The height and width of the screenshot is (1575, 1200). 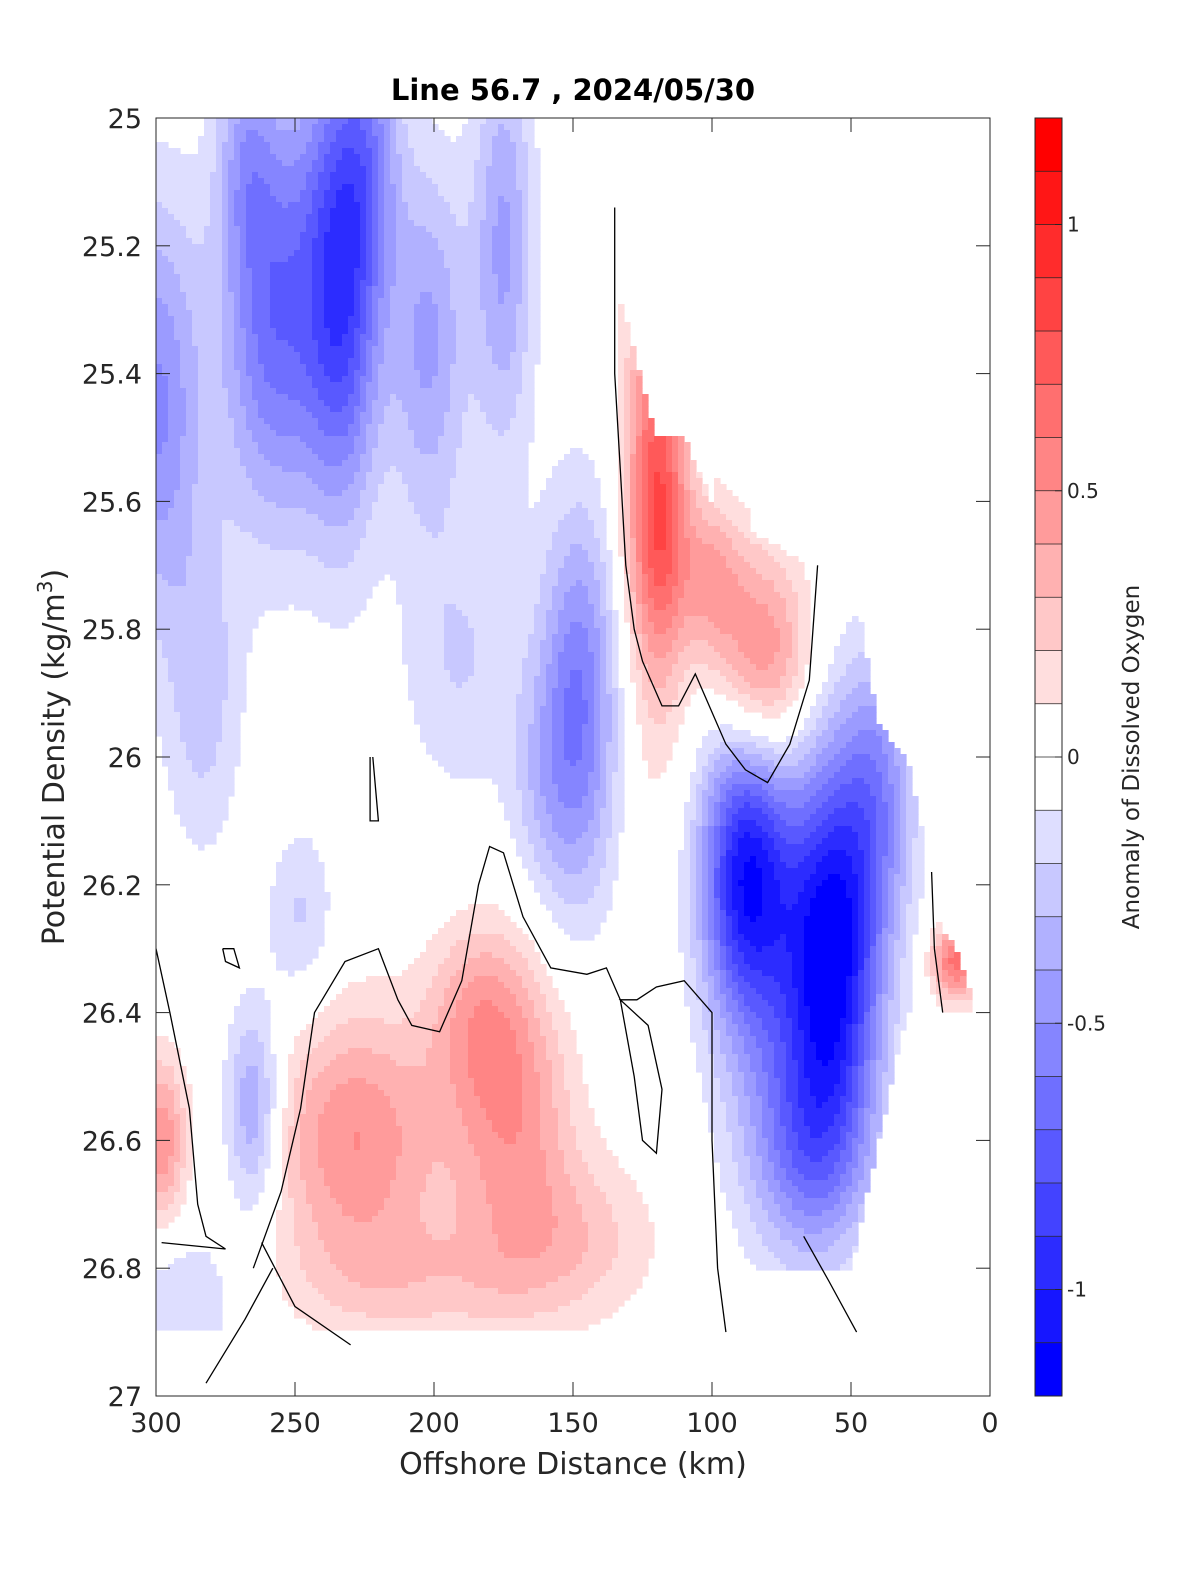 What do you see at coordinates (1048, 304) in the screenshot?
I see `colorbar-segment` at bounding box center [1048, 304].